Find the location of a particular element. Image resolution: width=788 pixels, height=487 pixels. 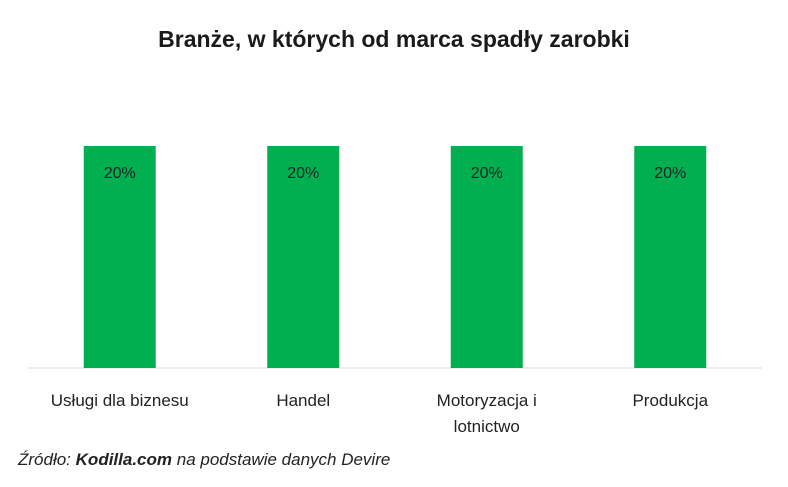

source-emphasis: Kodilla.com is located at coordinates (124, 459).